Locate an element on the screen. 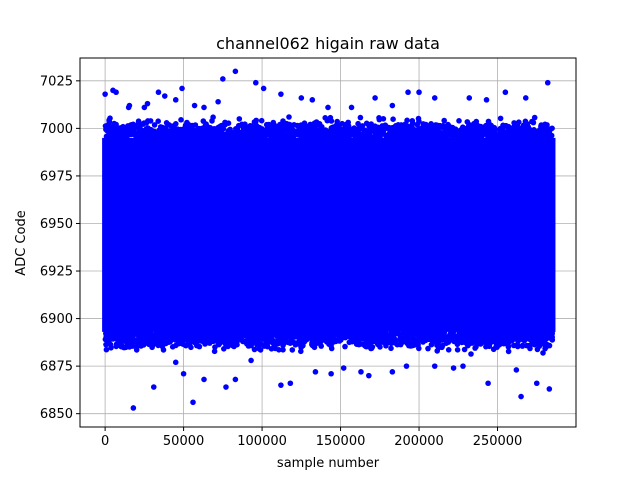 The height and width of the screenshot is (480, 640). y-tick-label: 6875 is located at coordinates (56, 367).